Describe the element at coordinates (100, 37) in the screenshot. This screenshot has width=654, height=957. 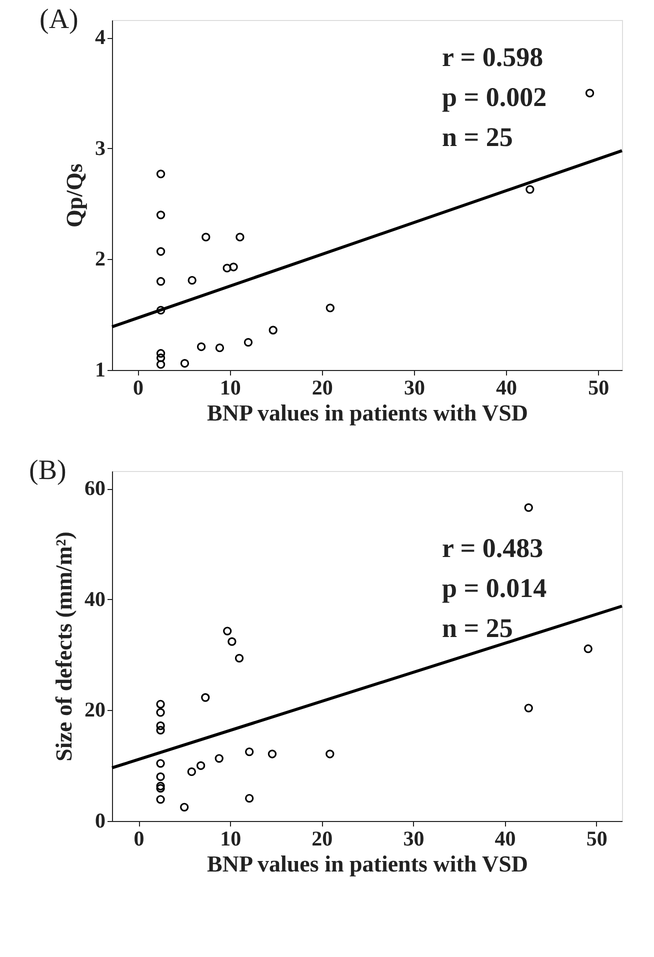
I see `y-tick-label: 4` at that location.